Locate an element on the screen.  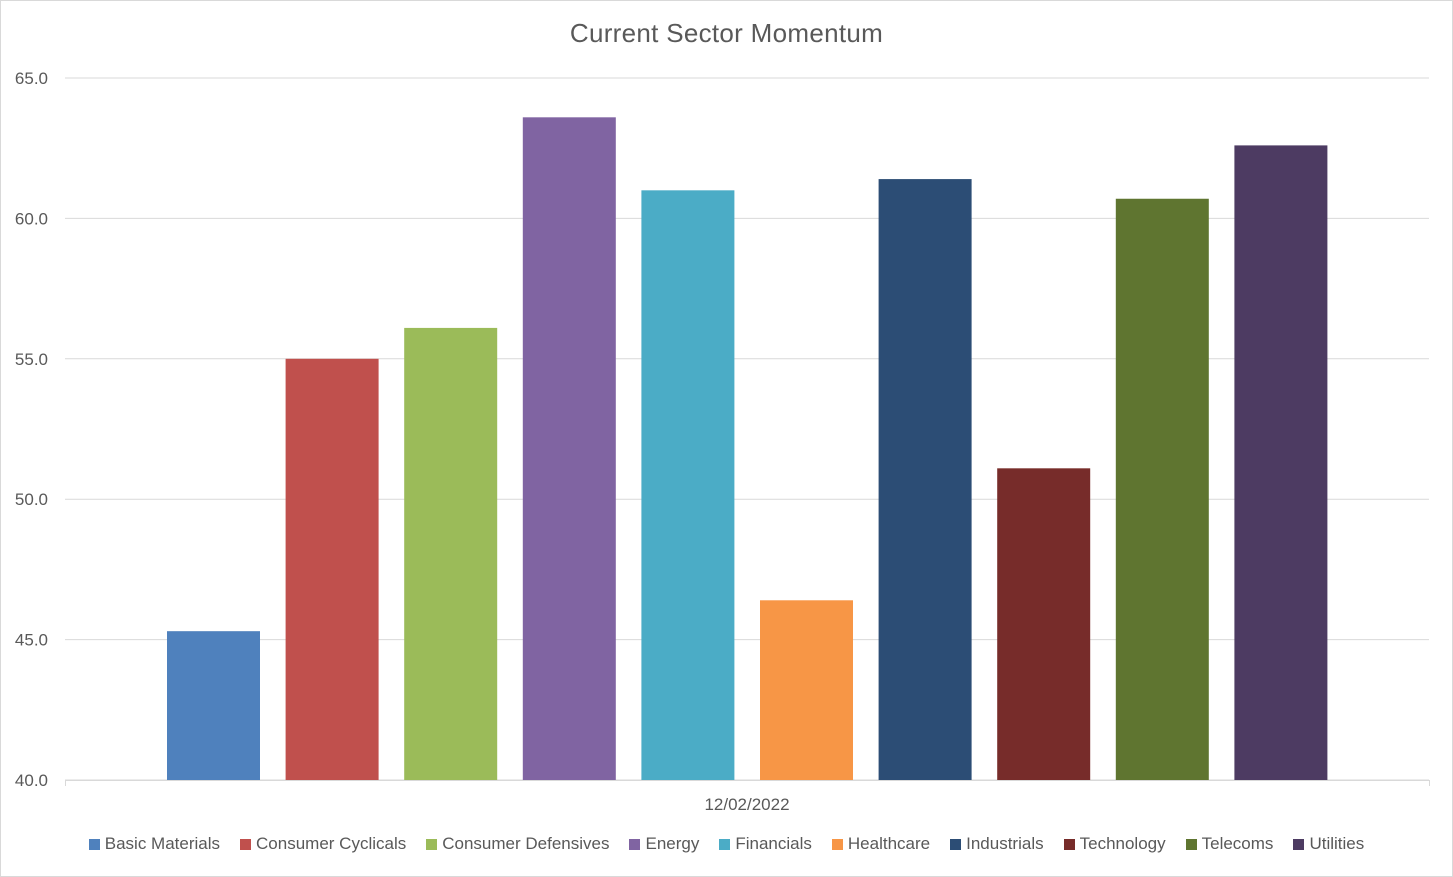
legend-item: Healthcare is located at coordinates (881, 844).